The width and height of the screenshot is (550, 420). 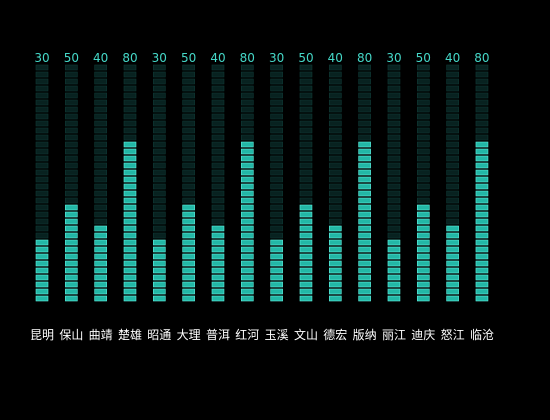 I want to click on value-label: 40, so click(x=335, y=58).